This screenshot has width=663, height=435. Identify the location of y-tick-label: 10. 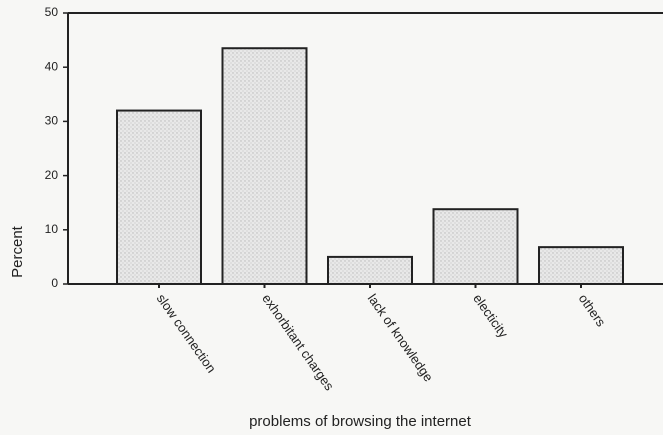
(52, 229).